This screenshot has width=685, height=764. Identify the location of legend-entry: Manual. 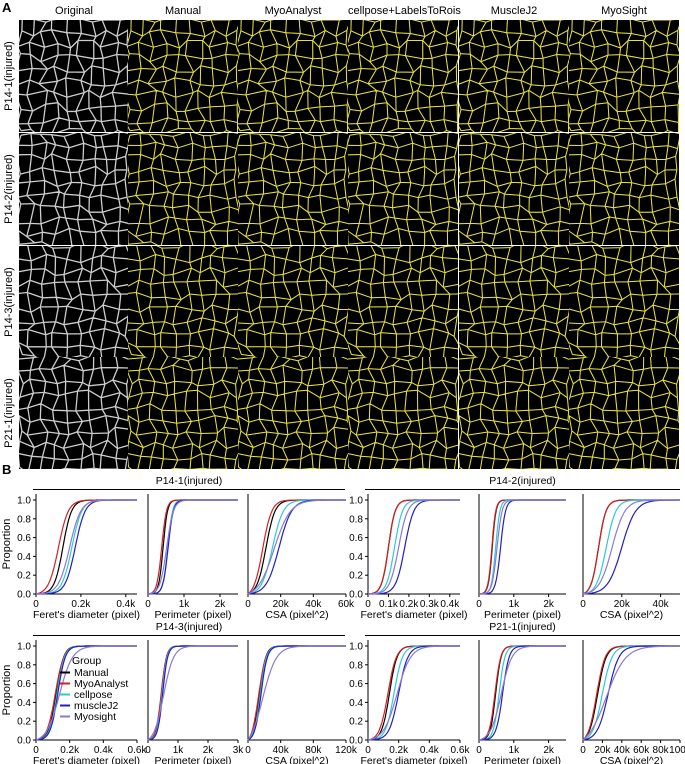
(91, 673).